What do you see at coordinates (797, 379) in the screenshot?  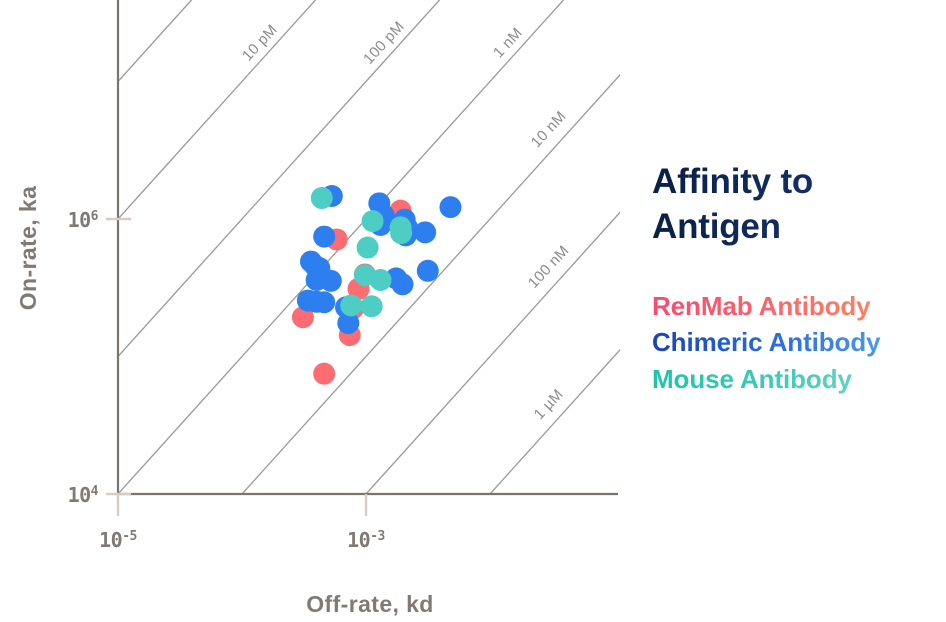 I see `legend-item-mouse: Mouse Antibody` at bounding box center [797, 379].